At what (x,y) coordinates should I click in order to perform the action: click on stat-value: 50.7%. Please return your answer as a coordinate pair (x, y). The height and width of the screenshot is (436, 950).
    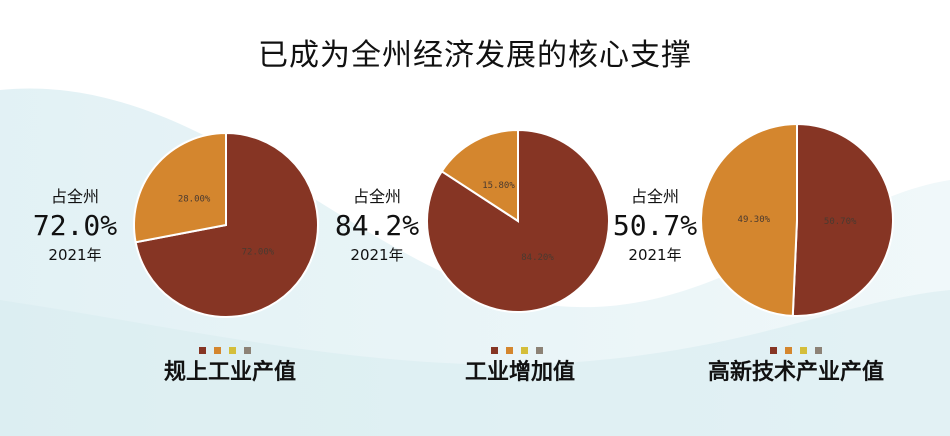
    Looking at the image, I should click on (655, 225).